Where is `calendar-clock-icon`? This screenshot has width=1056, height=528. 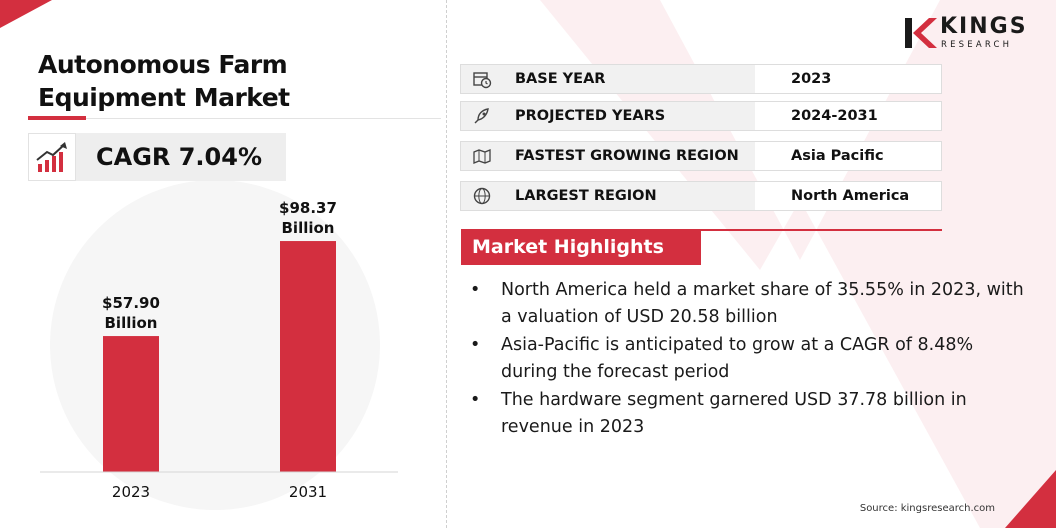 calendar-clock-icon is located at coordinates (482, 79).